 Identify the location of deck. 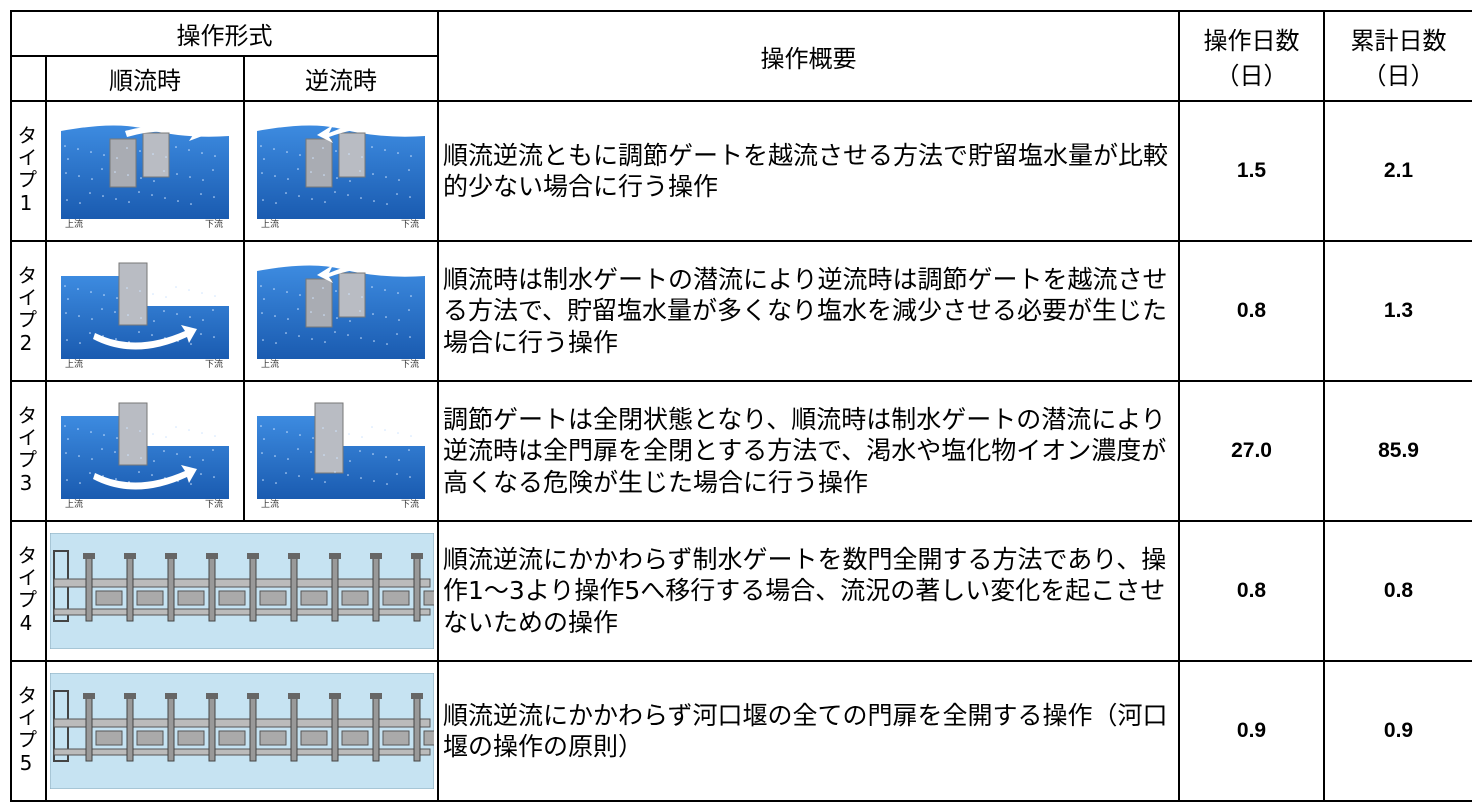
(242, 583).